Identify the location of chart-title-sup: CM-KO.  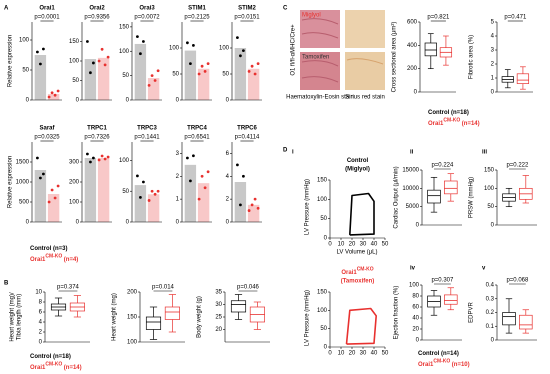
(365, 270).